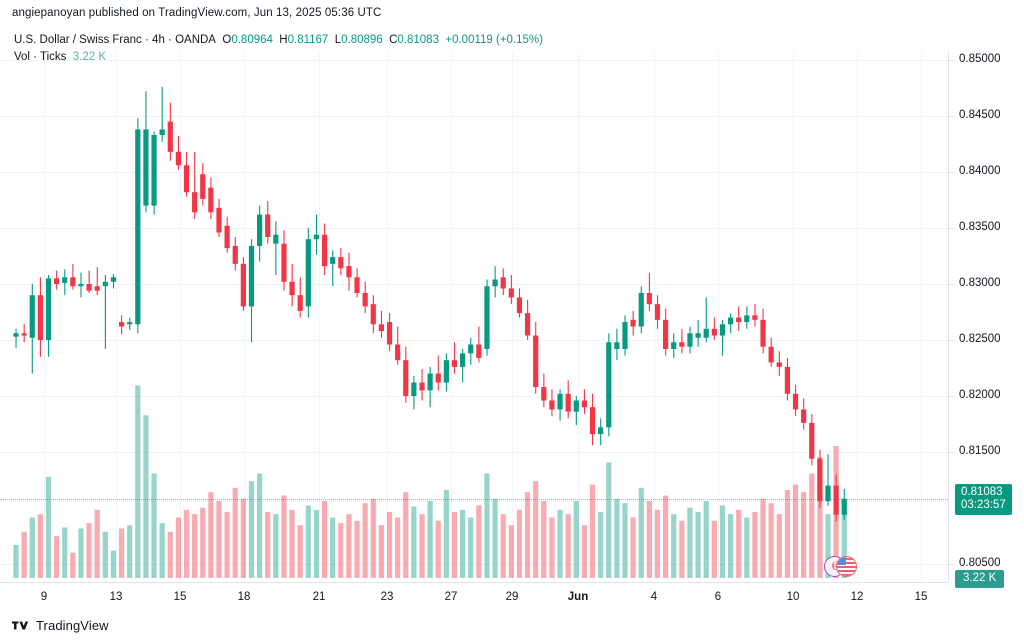 Image resolution: width=1024 pixels, height=642 pixels. I want to click on legend-open-label: O, so click(227, 40).